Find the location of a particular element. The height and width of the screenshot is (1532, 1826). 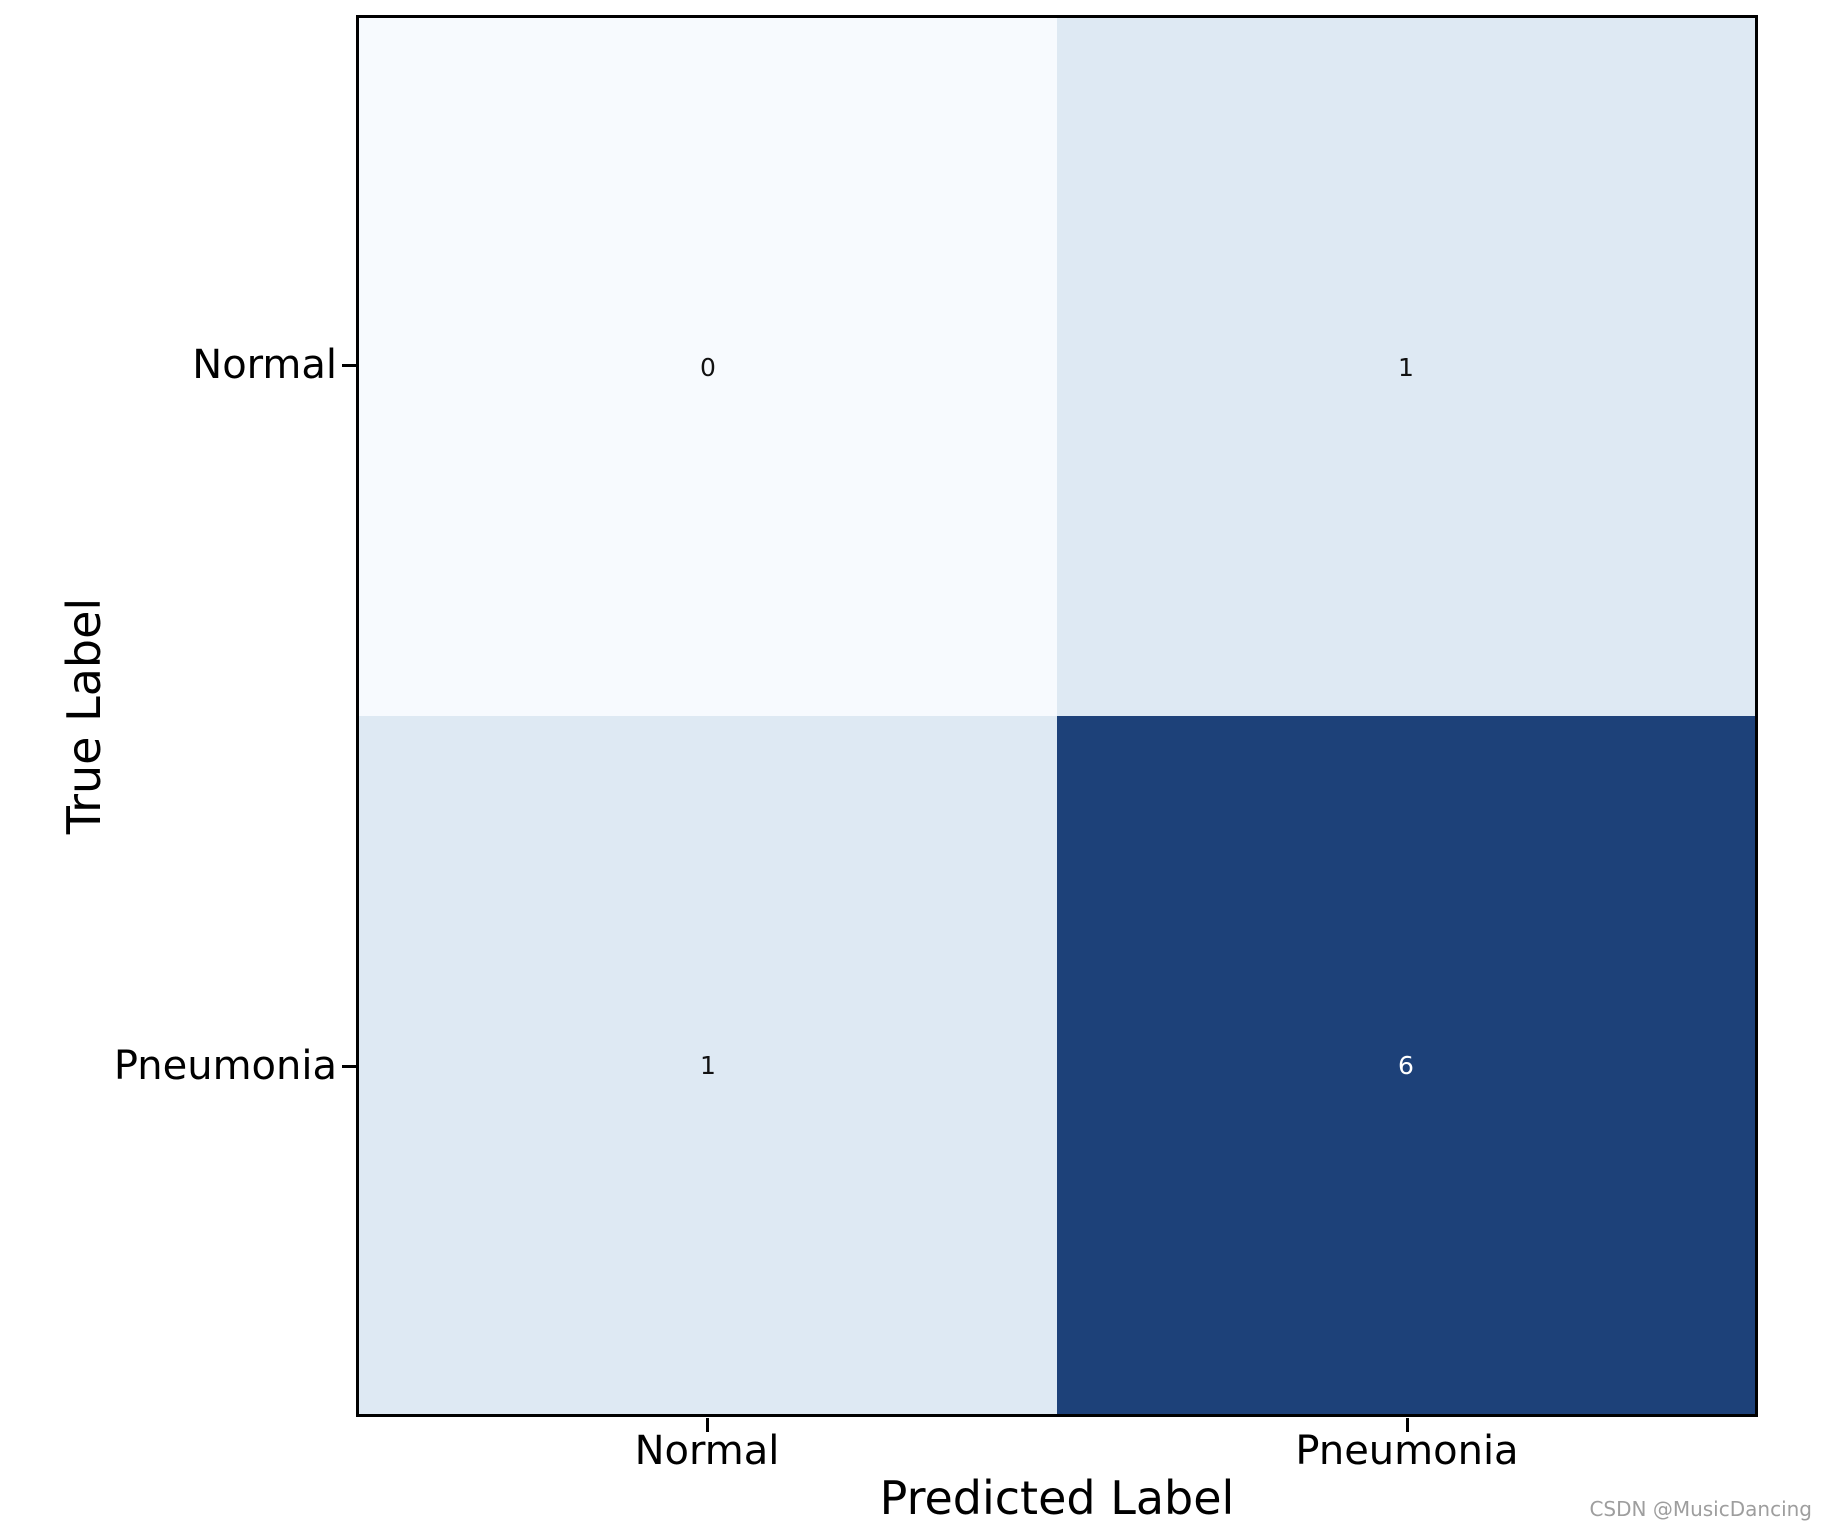

y-tick-label-normal: Normal is located at coordinates (264, 365).